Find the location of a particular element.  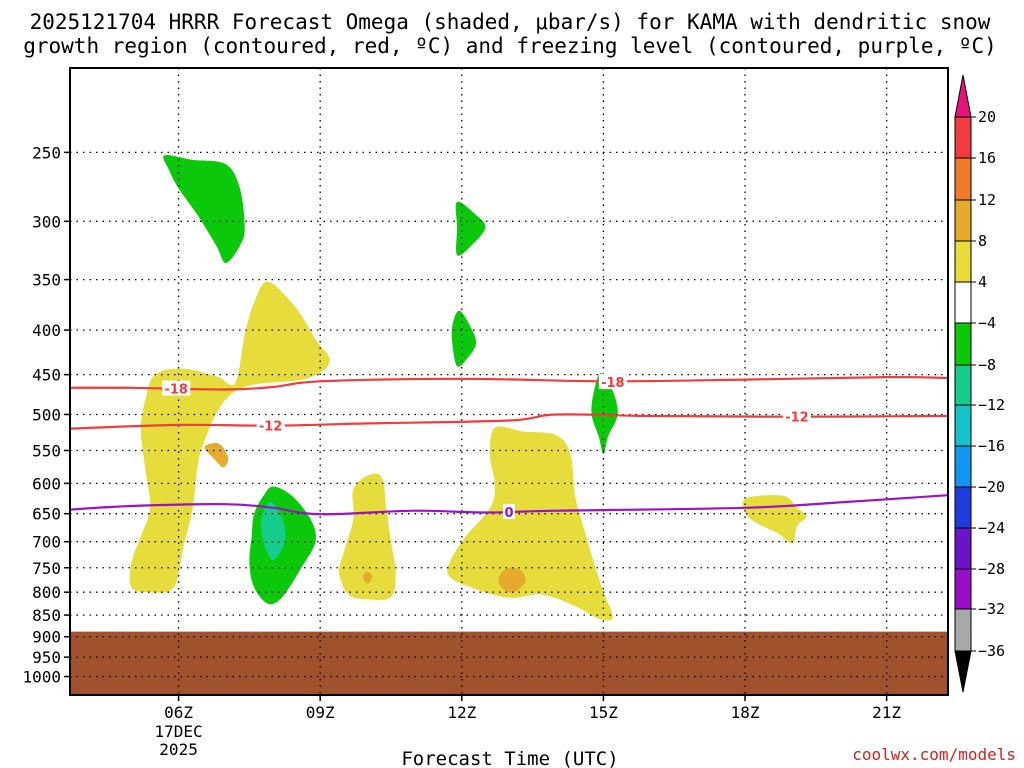

x-tick-label: 12Z is located at coordinates (461, 712).